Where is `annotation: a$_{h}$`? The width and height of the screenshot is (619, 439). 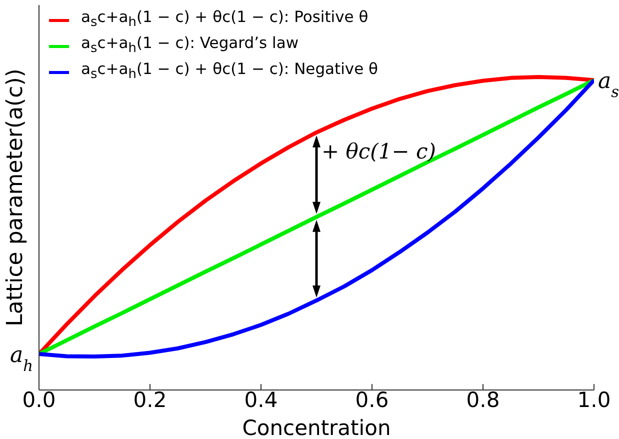 annotation: a$_{h}$ is located at coordinates (21, 359).